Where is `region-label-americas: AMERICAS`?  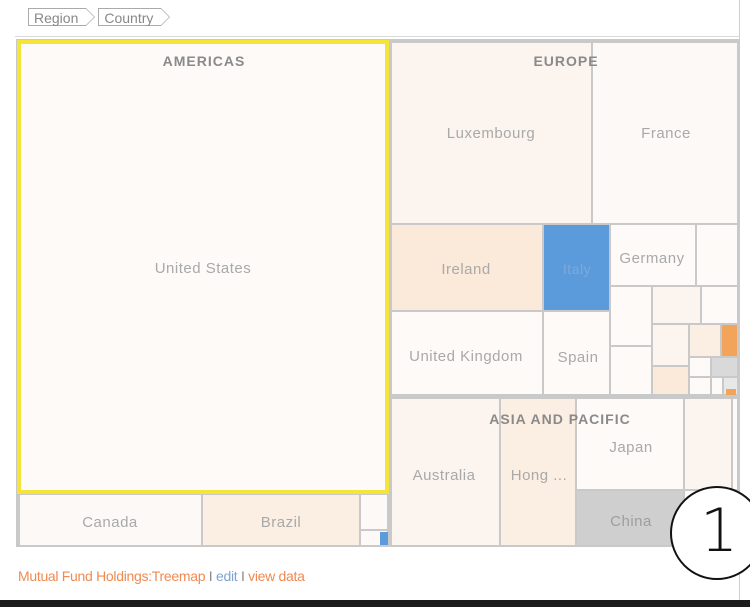
region-label-americas: AMERICAS is located at coordinates (204, 61).